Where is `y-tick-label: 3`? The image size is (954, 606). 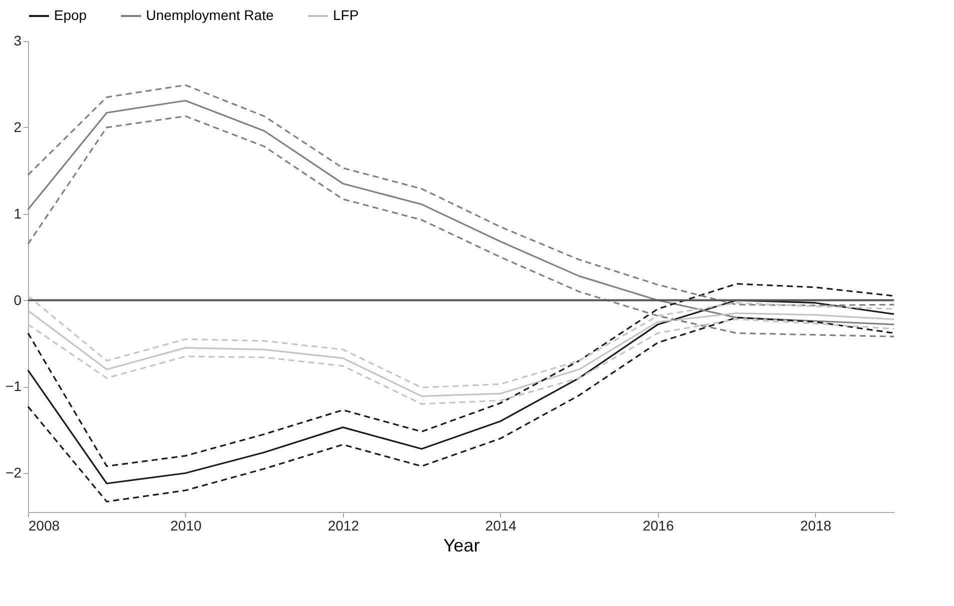
y-tick-label: 3 is located at coordinates (18, 40).